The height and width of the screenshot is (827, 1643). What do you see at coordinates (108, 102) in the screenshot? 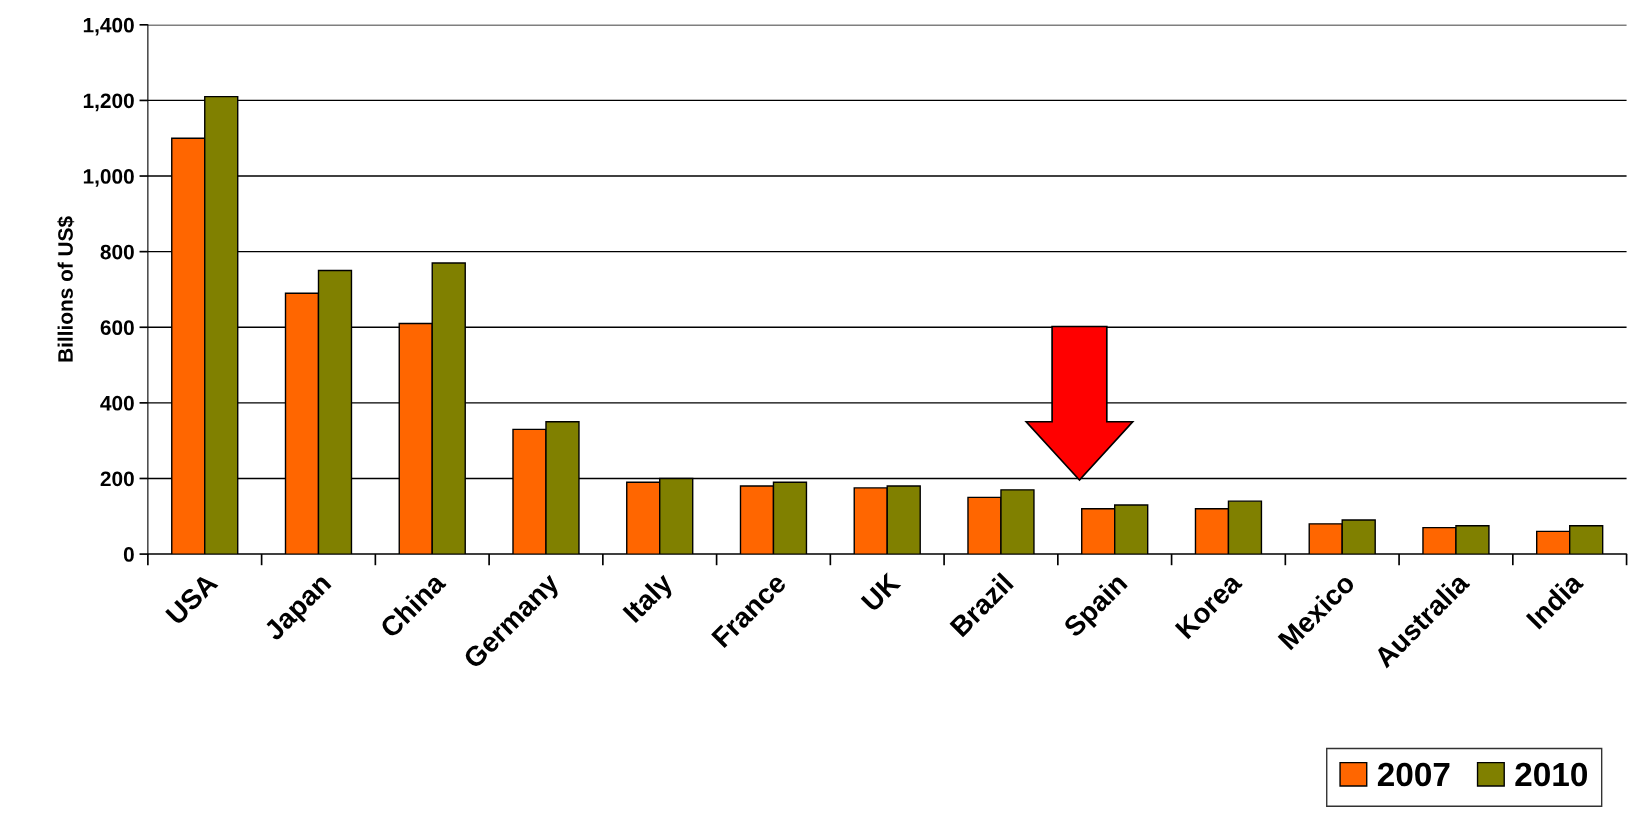
I see `y-tick-label: 1,200` at bounding box center [108, 102].